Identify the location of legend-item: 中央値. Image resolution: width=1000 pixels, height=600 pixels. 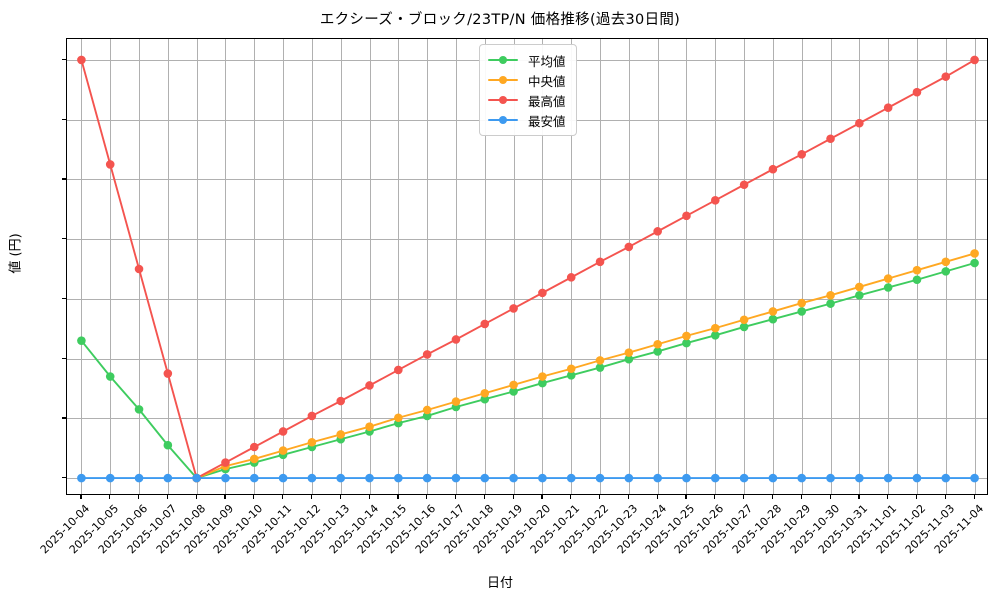
(527, 80).